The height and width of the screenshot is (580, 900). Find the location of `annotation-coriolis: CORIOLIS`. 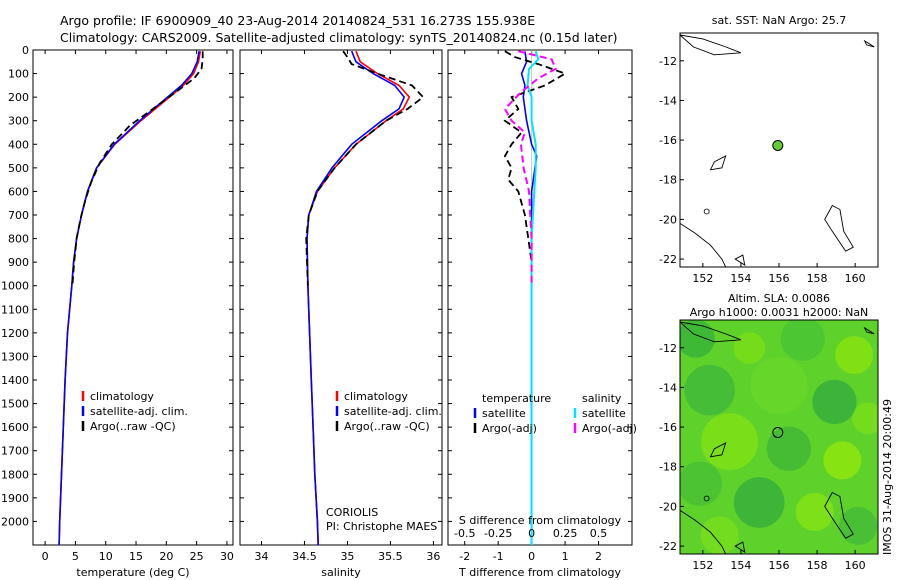

annotation-coriolis: CORIOLIS is located at coordinates (352, 512).